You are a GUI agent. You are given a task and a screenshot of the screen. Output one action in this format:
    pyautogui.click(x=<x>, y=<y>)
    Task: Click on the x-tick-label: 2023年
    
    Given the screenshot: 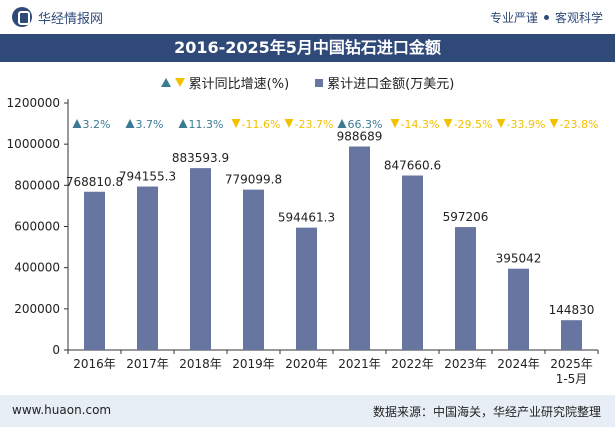 What is the action you would take?
    pyautogui.click(x=465, y=364)
    